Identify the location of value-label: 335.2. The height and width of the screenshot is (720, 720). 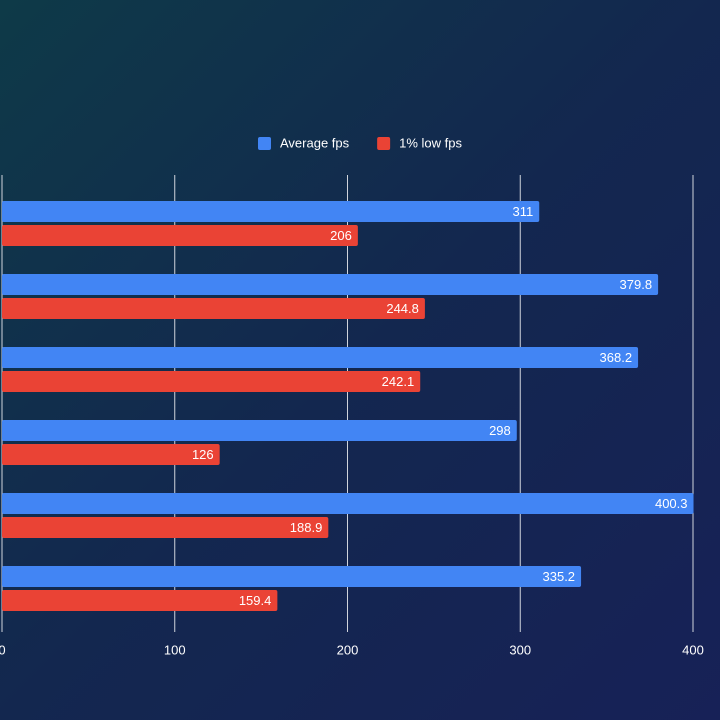
(559, 576).